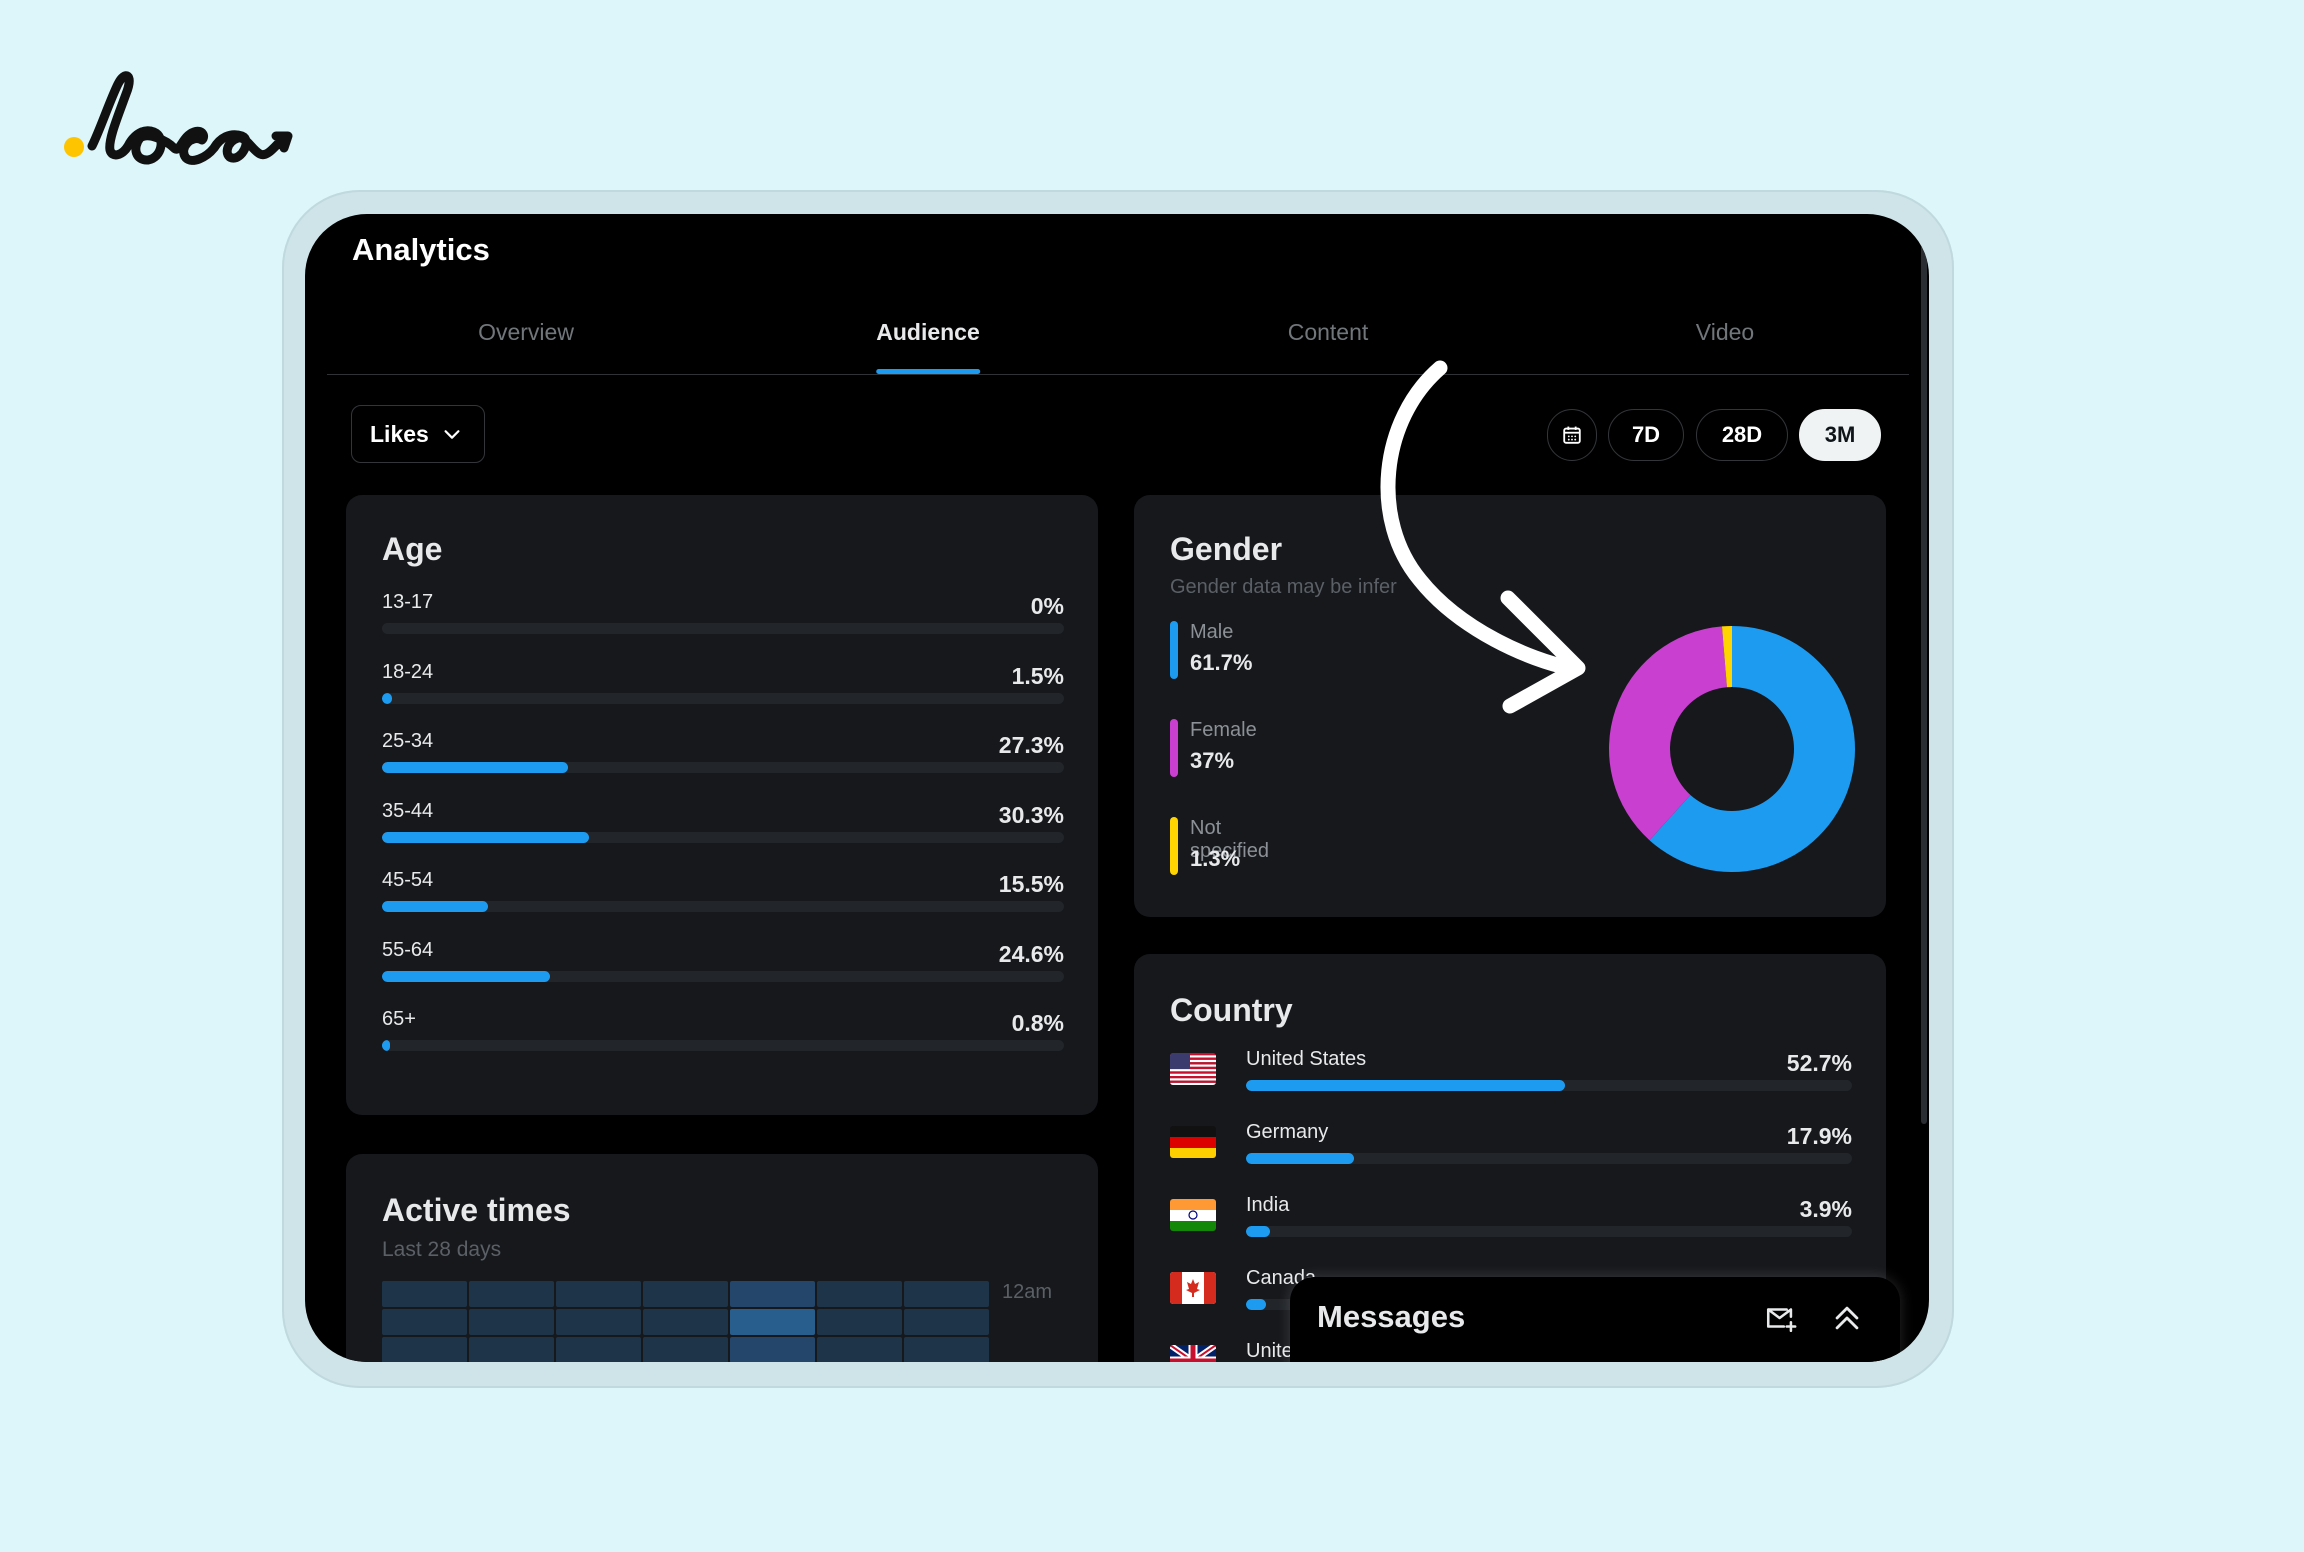 The width and height of the screenshot is (2304, 1552). What do you see at coordinates (1223, 730) in the screenshot?
I see `gender-label: Female` at bounding box center [1223, 730].